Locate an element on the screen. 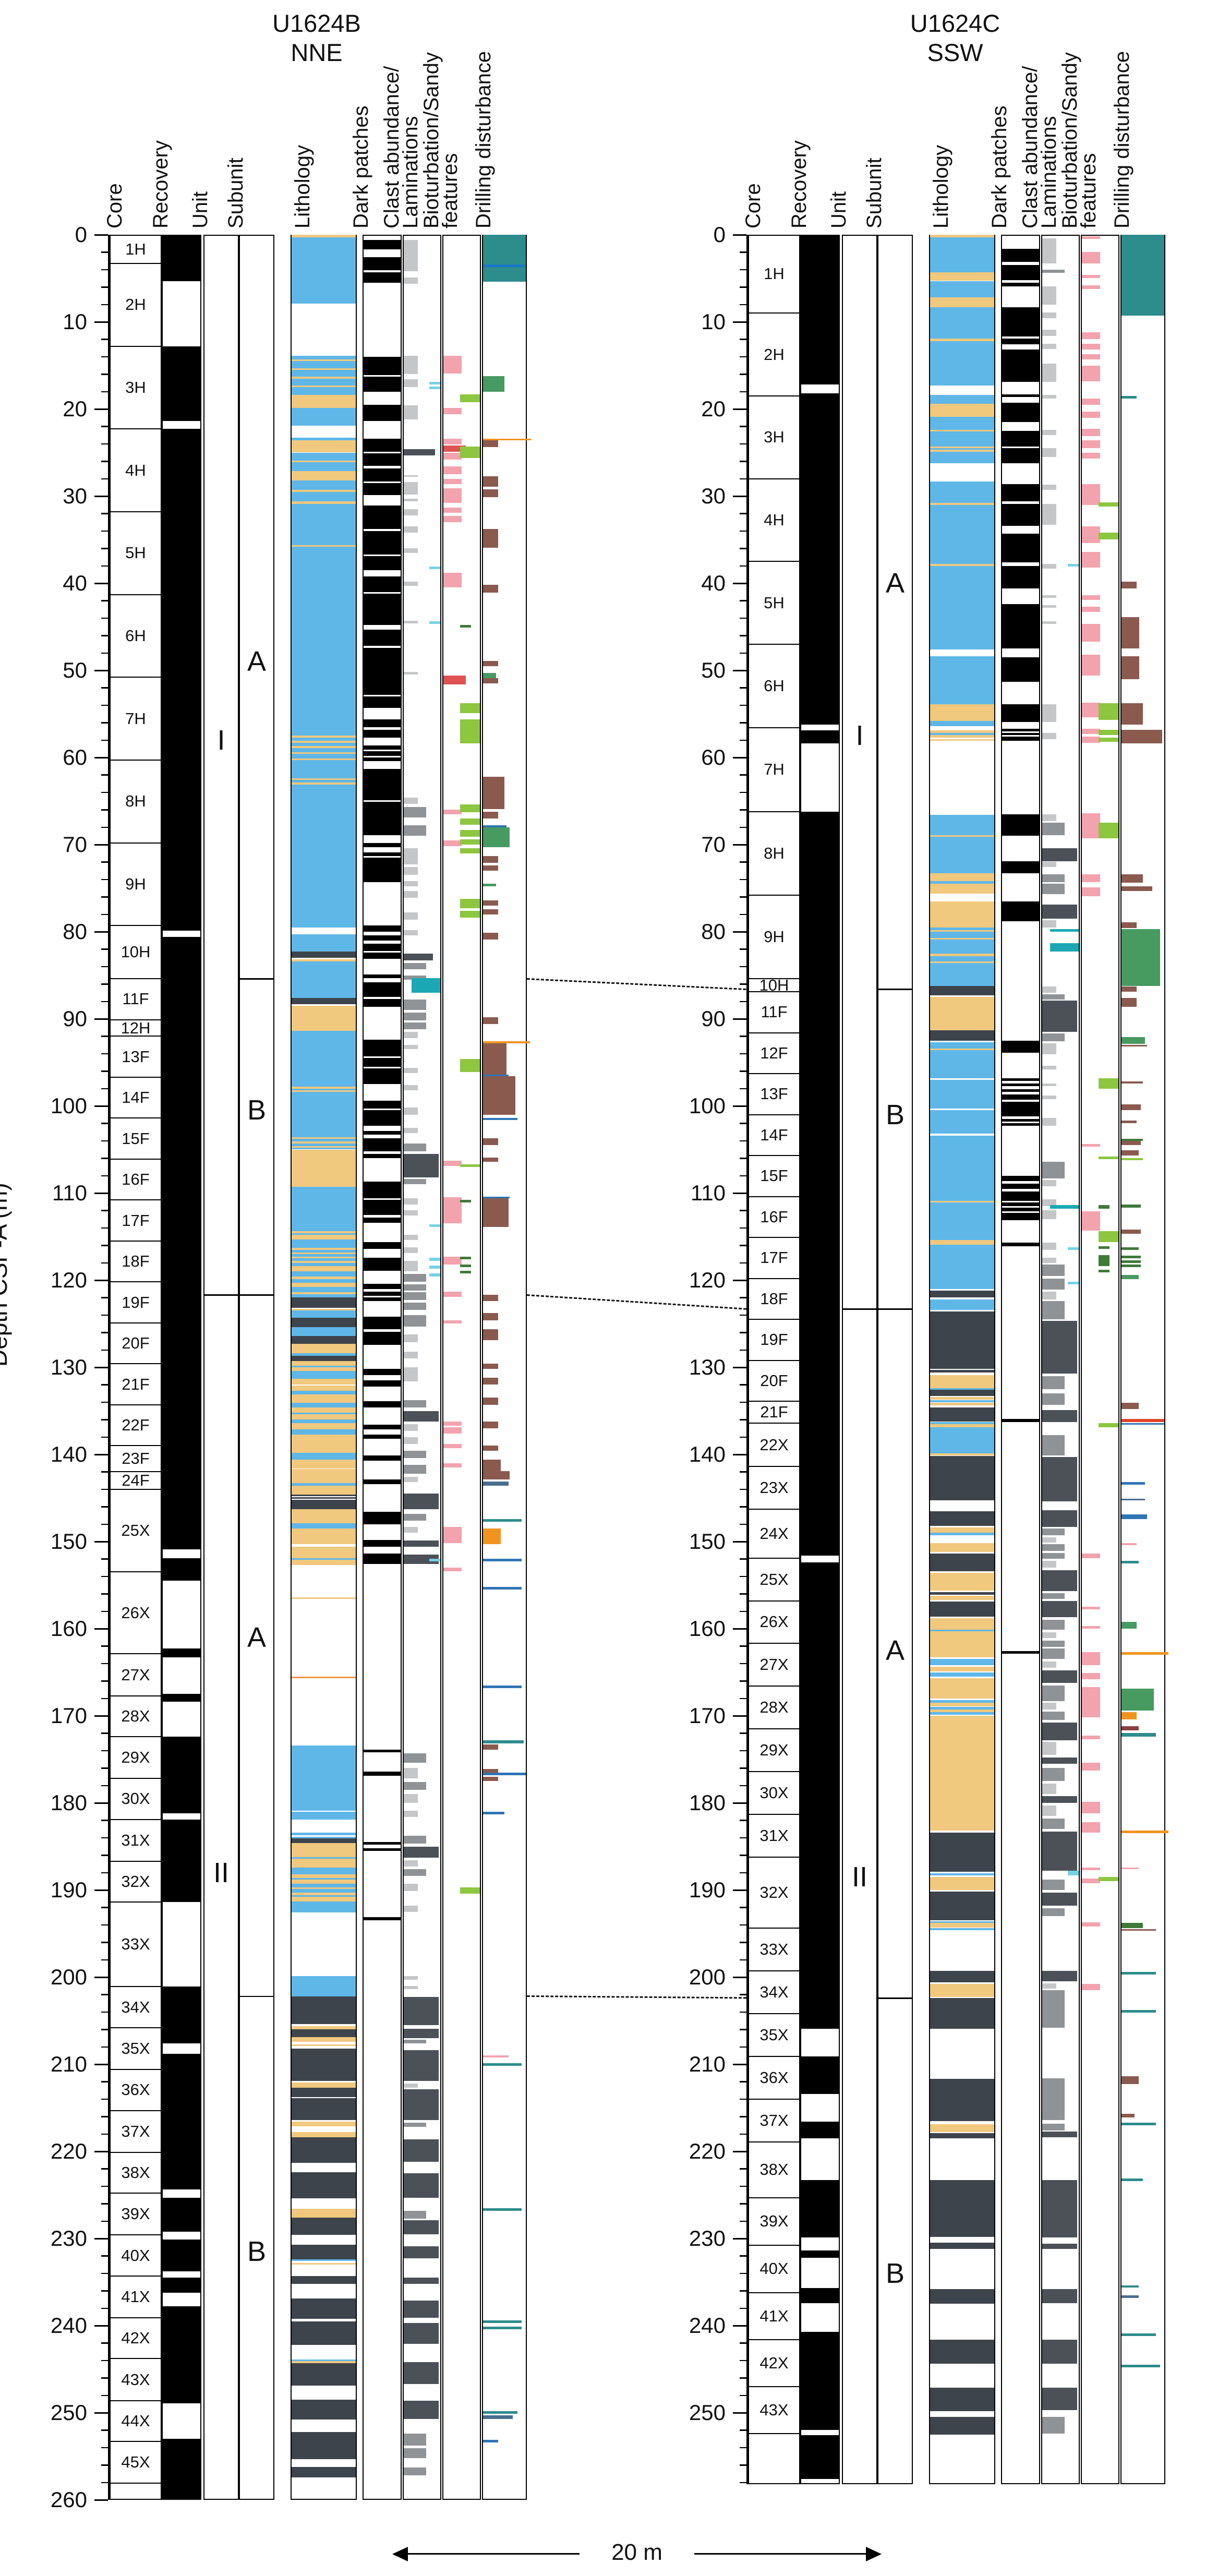 This screenshot has height=2576, width=1206. depth-axis is located at coordinates (747, 1359).